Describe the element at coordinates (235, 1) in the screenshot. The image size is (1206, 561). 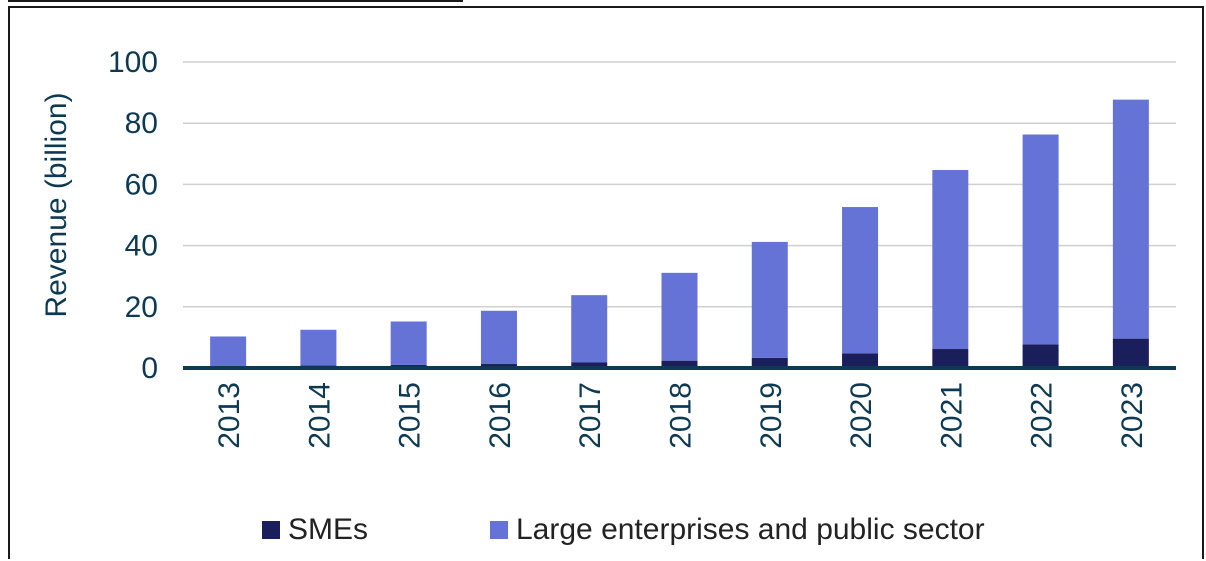
I see `top-border-line` at that location.